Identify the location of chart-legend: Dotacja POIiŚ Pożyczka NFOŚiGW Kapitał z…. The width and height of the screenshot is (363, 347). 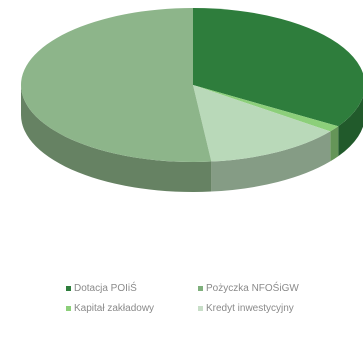
(181, 303).